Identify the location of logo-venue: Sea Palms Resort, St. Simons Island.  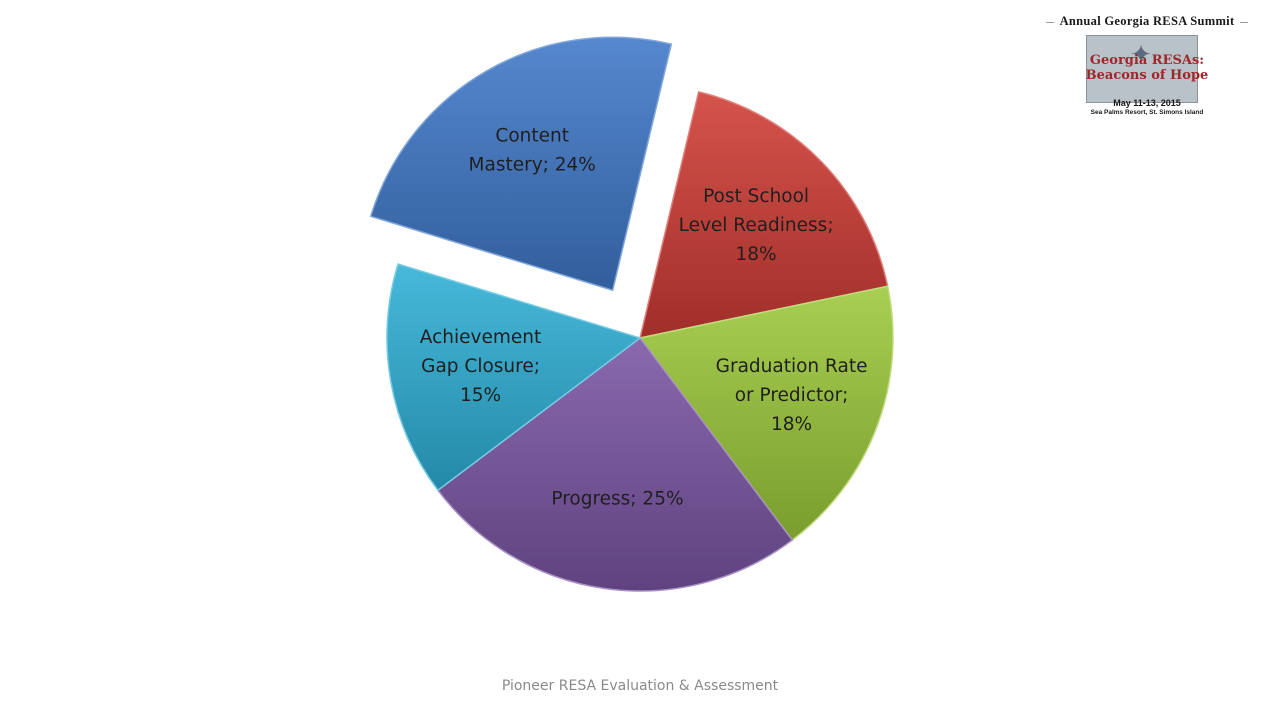
(1147, 112).